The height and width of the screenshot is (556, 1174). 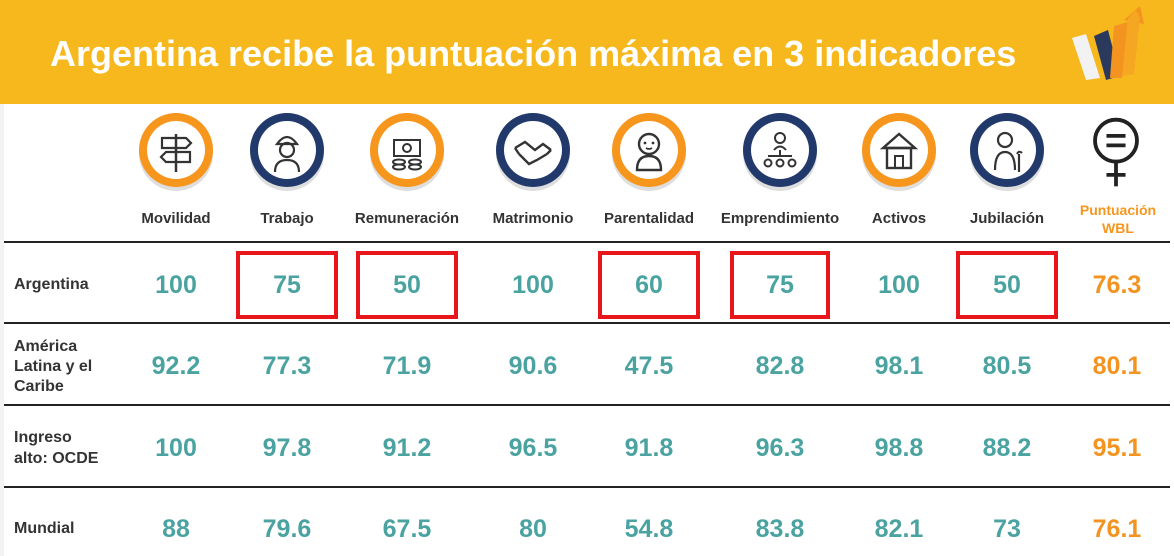 I want to click on score-cell: 77.3, so click(x=287, y=366).